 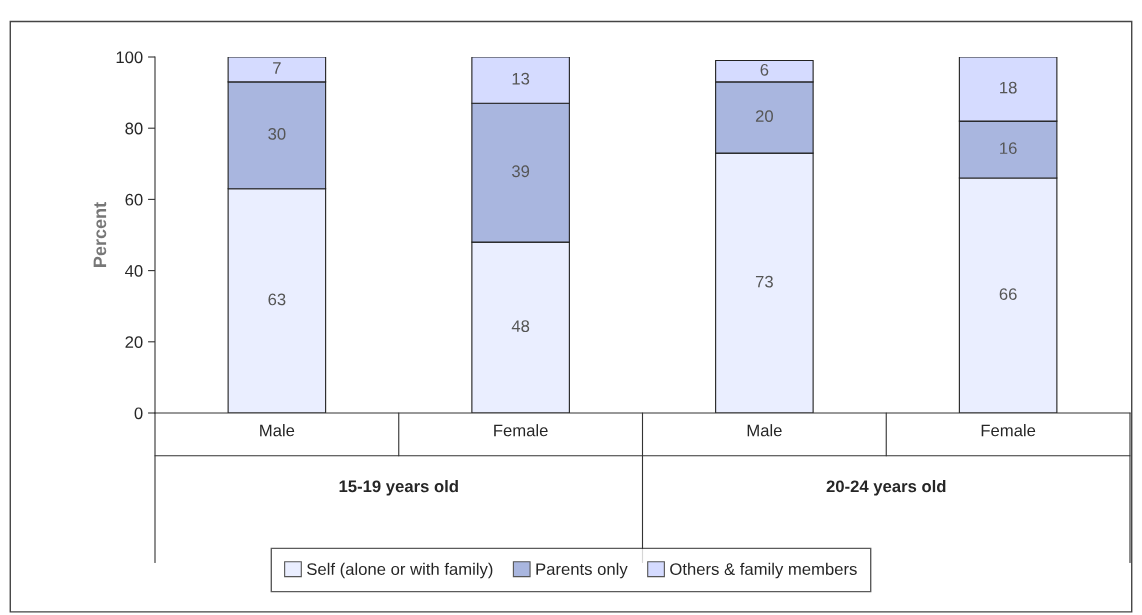 What do you see at coordinates (138, 413) in the screenshot?
I see `y-tick-label: 0` at bounding box center [138, 413].